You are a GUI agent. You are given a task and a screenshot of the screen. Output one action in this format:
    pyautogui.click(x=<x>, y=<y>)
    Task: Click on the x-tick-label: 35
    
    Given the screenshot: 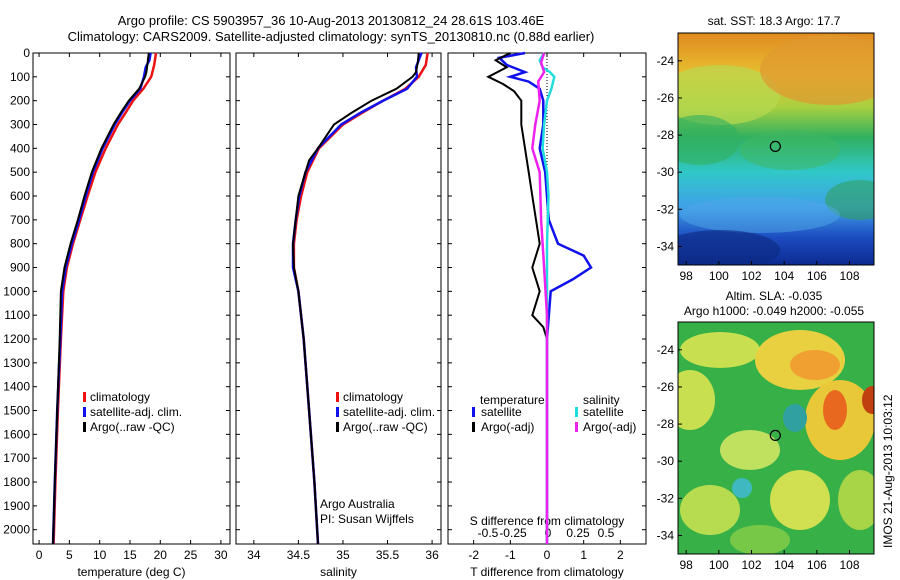 What is the action you would take?
    pyautogui.click(x=343, y=555)
    